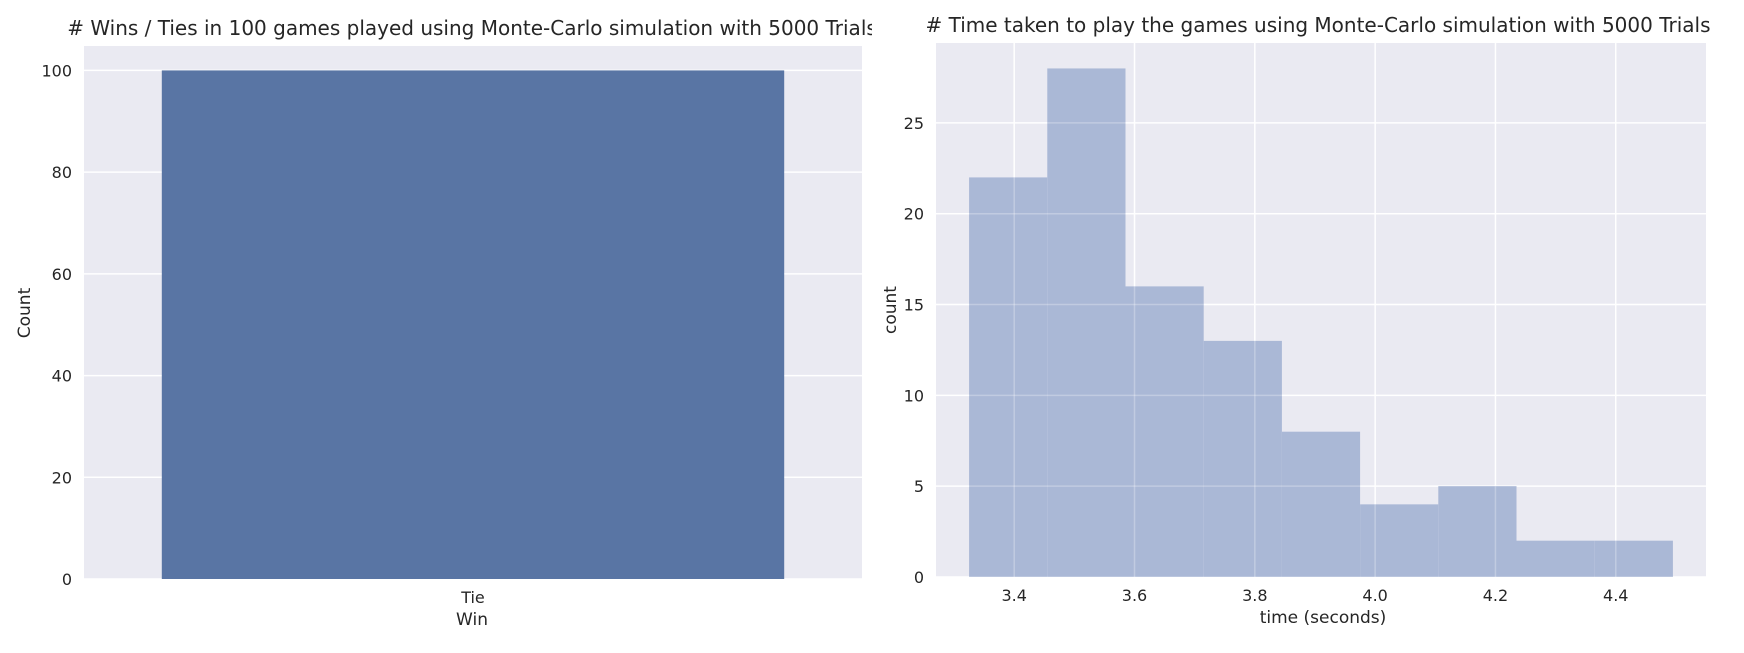 This screenshot has width=1744, height=653. Describe the element at coordinates (1615, 595) in the screenshot. I see `x-tick-label: 4.4` at that location.